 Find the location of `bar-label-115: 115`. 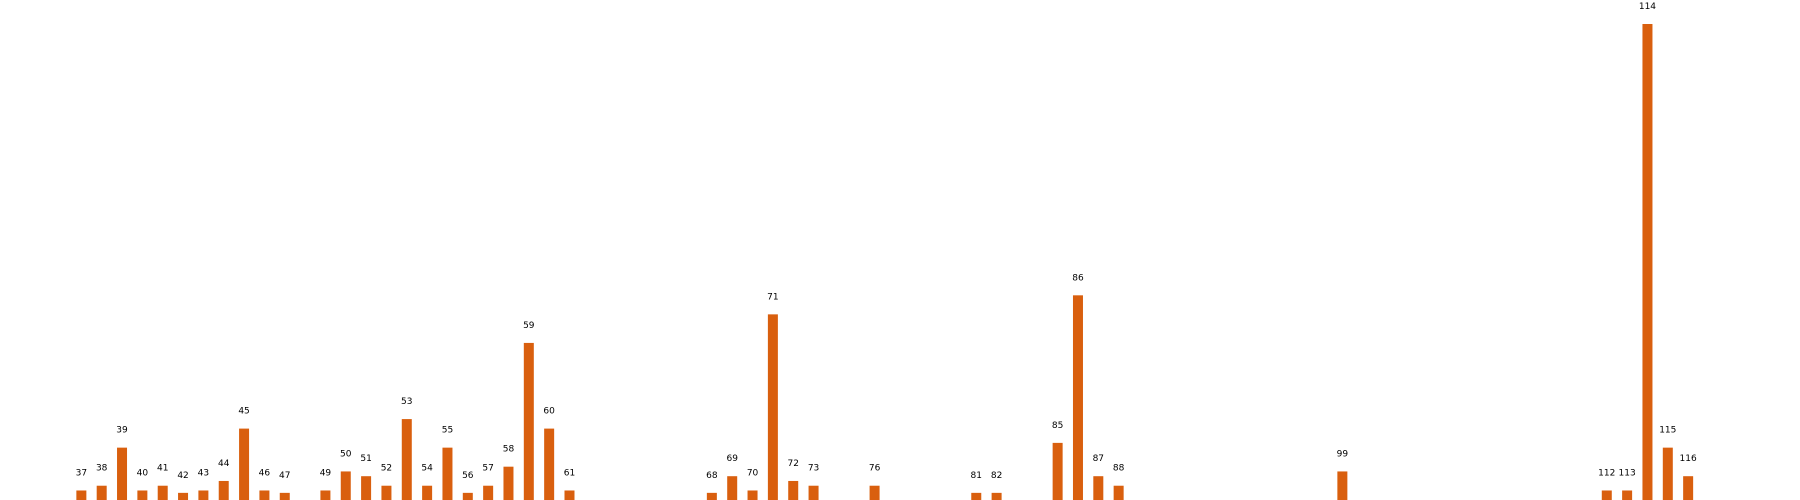

bar-label-115: 115 is located at coordinates (1667, 431).